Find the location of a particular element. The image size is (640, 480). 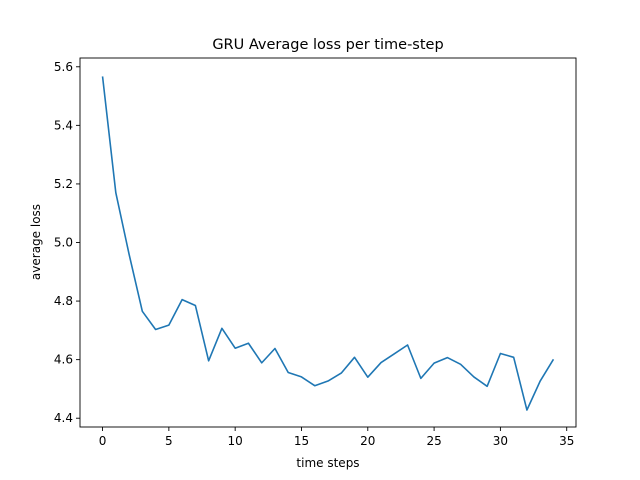

x-tick-label: 5 is located at coordinates (169, 441).